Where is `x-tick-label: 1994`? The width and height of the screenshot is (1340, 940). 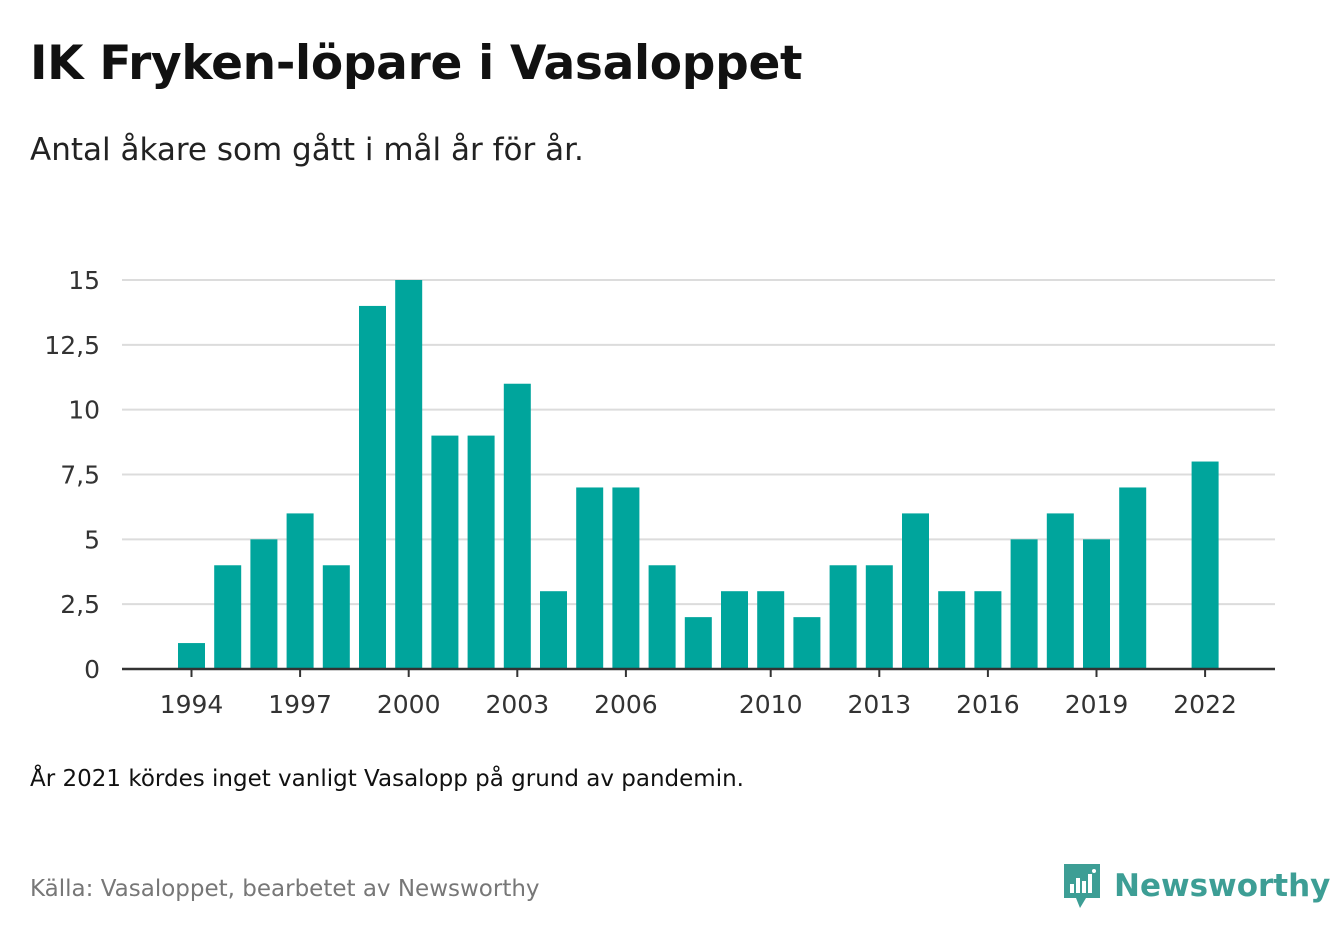 x-tick-label: 1994 is located at coordinates (192, 704).